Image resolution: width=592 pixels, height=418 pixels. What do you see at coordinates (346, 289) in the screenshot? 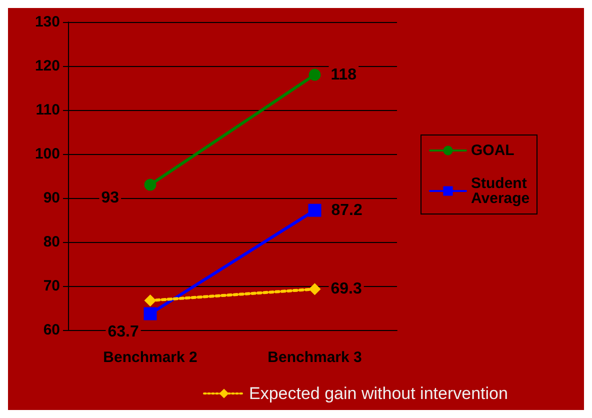
I see `data-label: 69.3` at bounding box center [346, 289].